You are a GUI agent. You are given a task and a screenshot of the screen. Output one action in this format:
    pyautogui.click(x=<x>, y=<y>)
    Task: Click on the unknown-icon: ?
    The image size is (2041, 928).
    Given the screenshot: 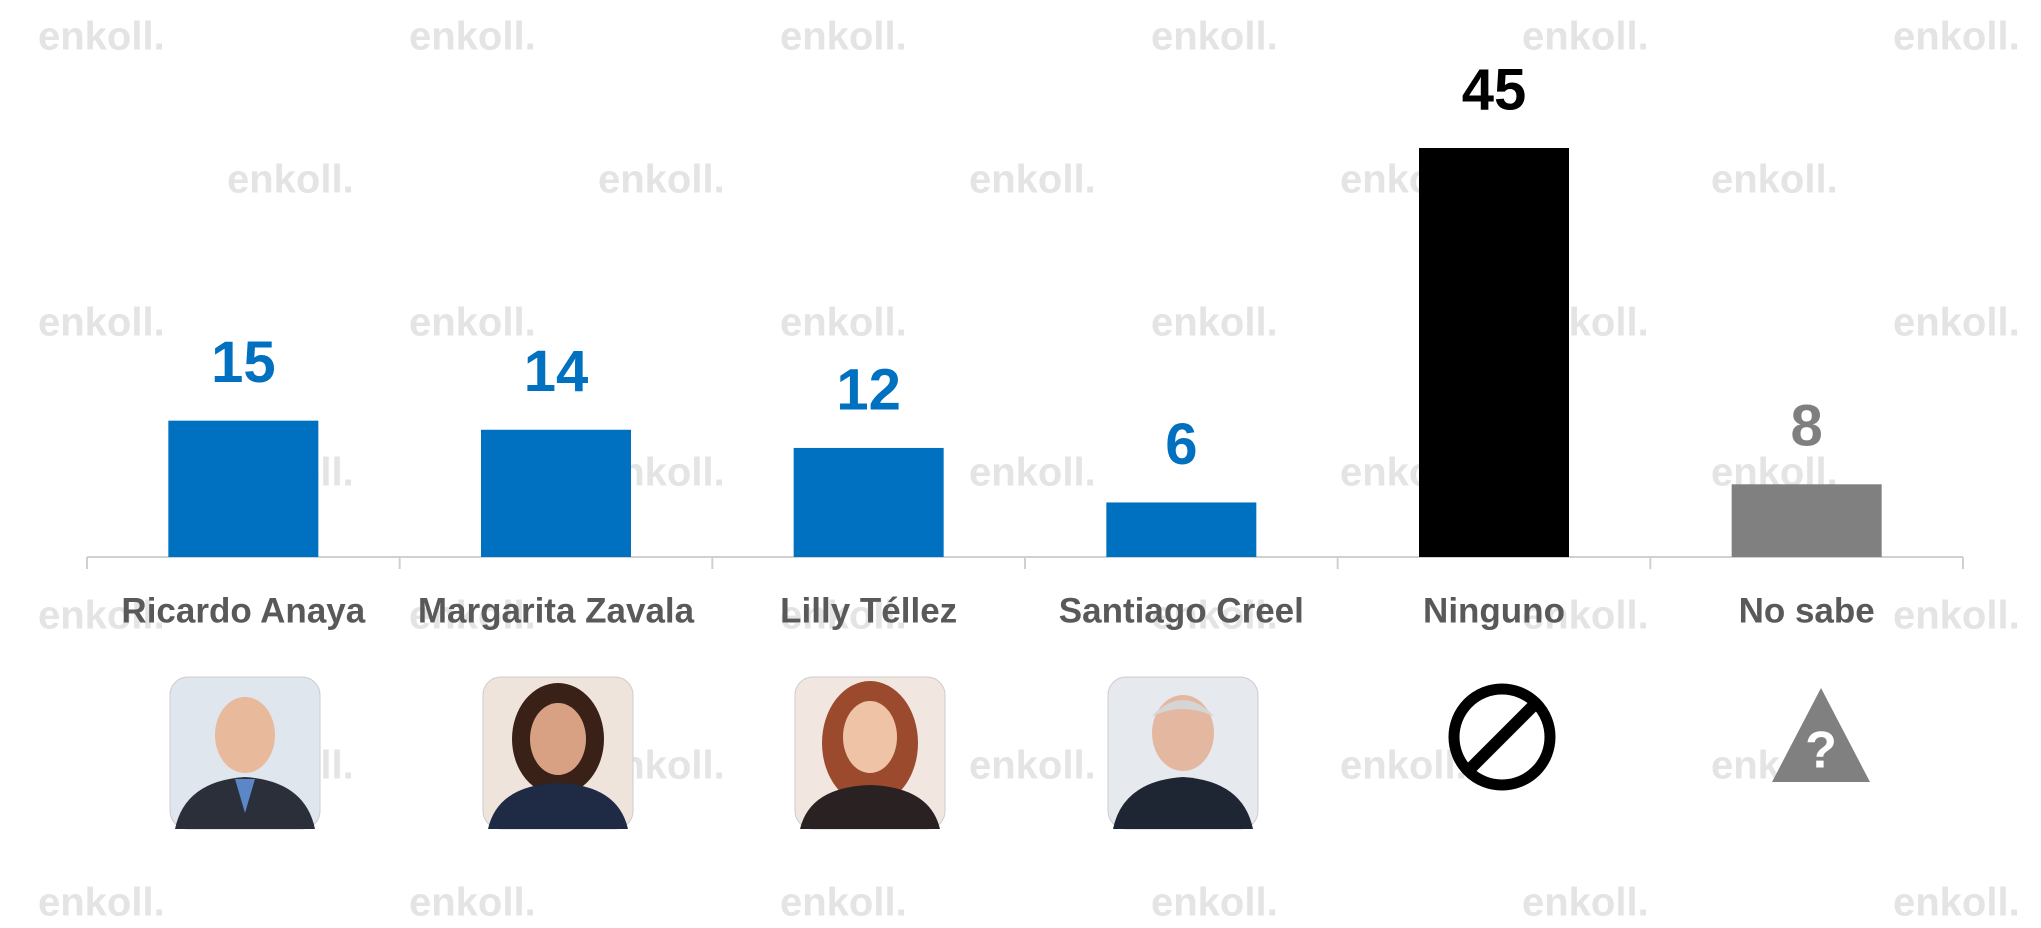 What is the action you would take?
    pyautogui.click(x=1821, y=735)
    